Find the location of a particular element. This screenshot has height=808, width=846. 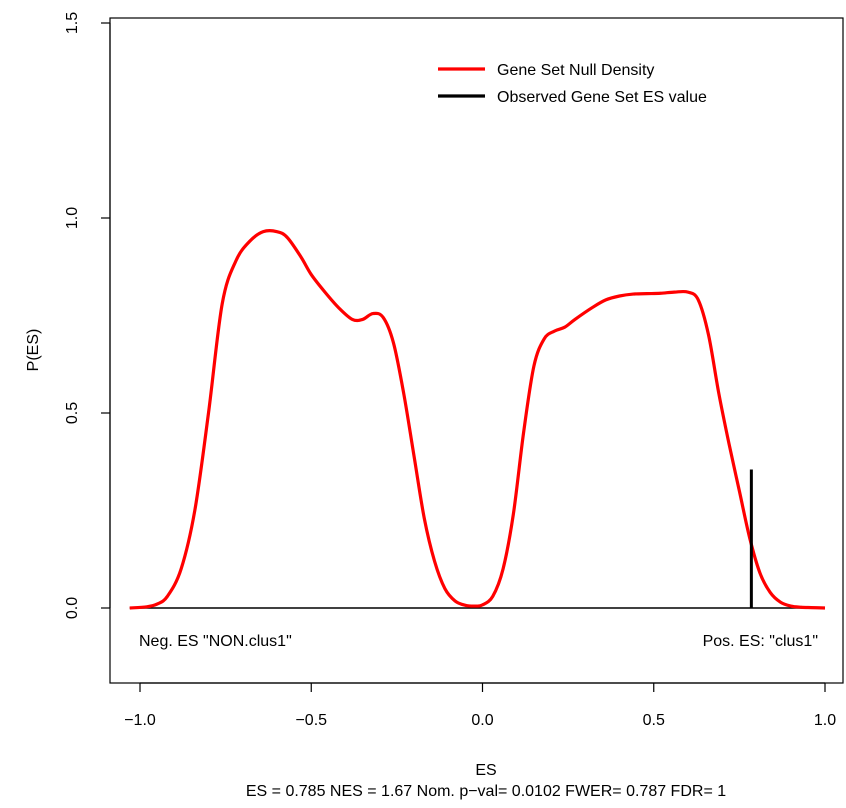

y-axis-label: P(ES) is located at coordinates (33, 350).